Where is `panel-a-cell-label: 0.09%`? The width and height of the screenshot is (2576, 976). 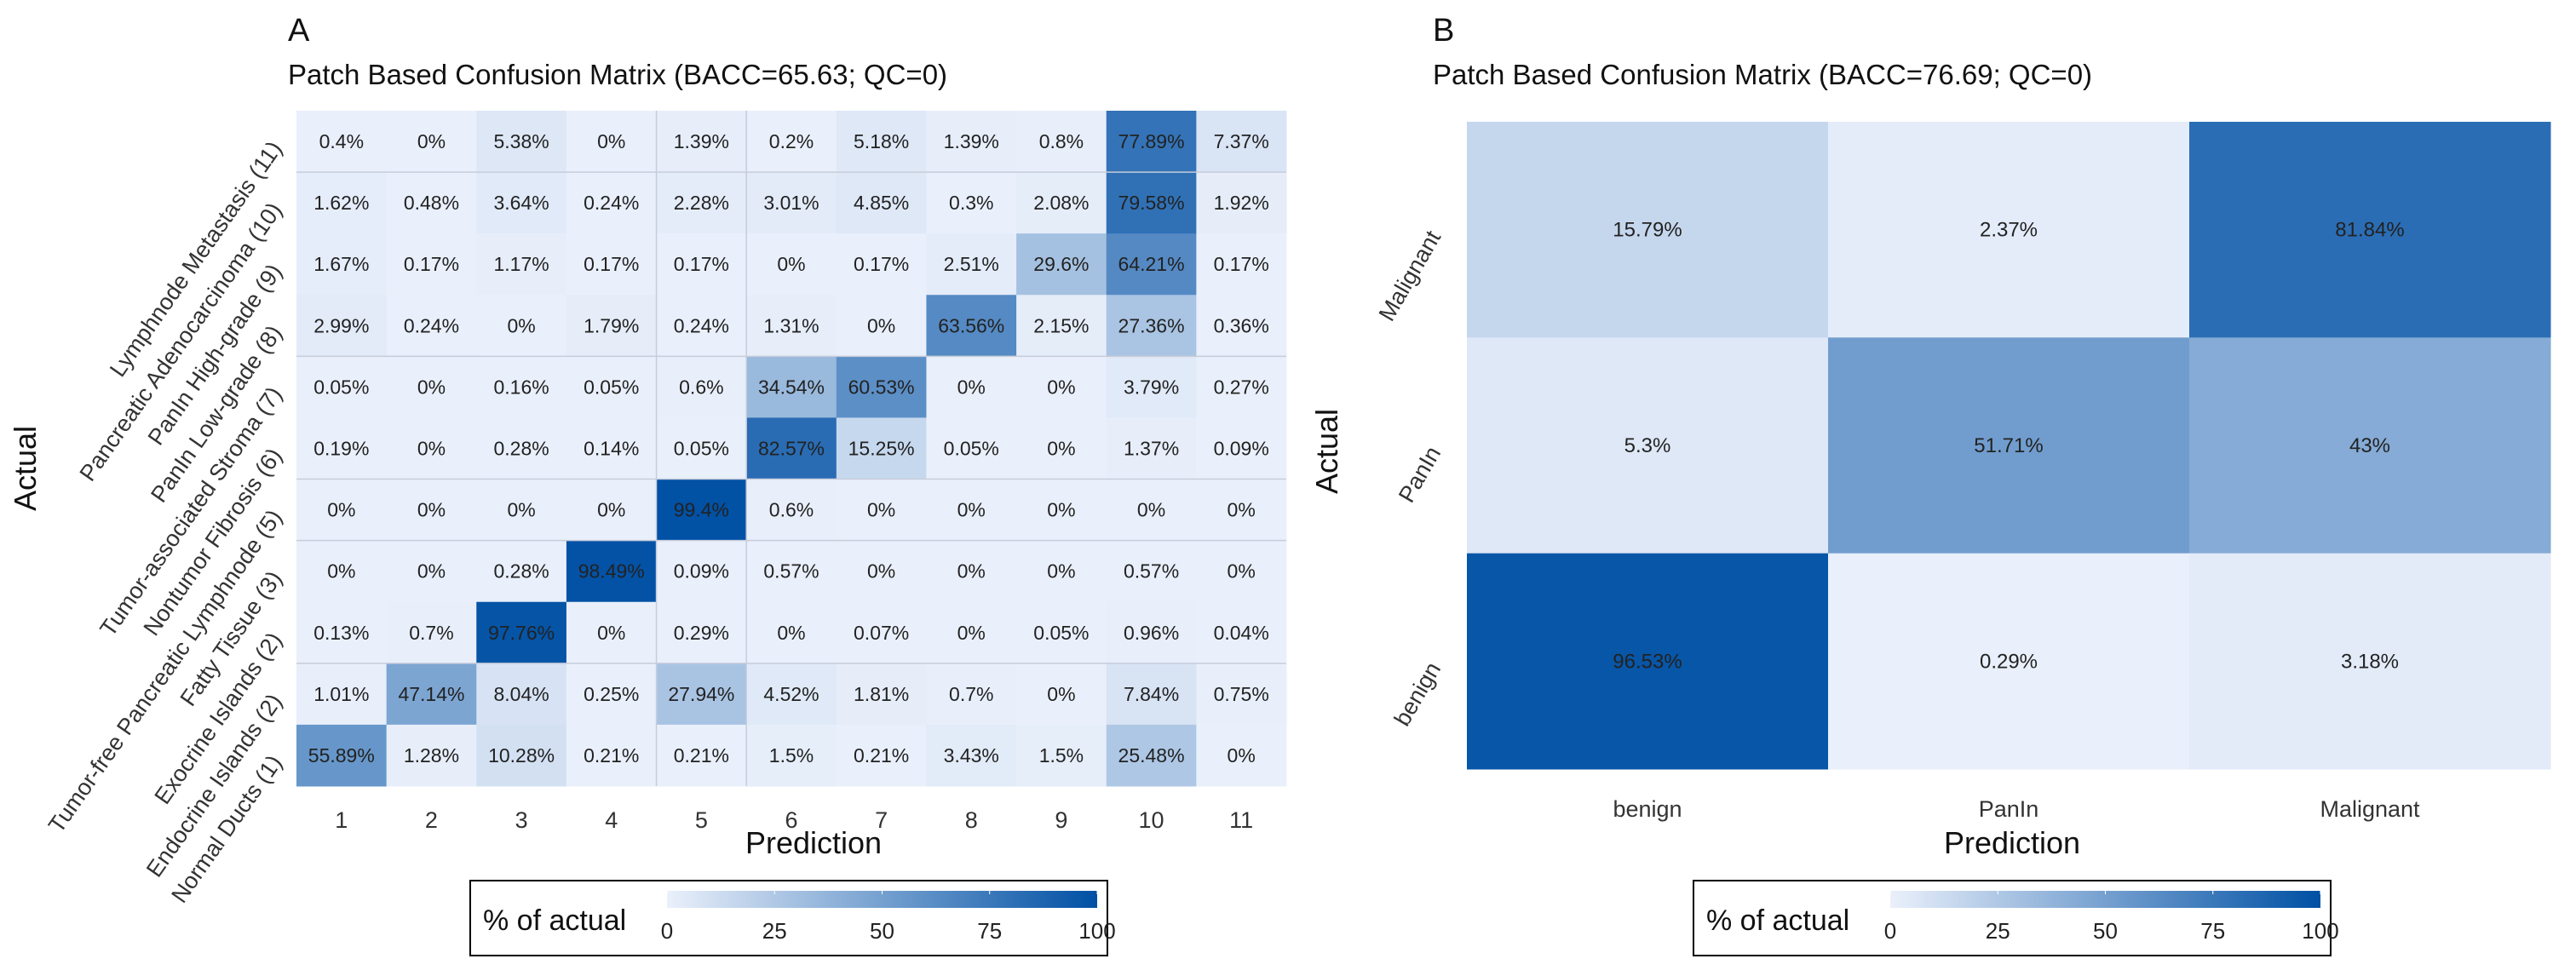
panel-a-cell-label: 0.09% is located at coordinates (1241, 449).